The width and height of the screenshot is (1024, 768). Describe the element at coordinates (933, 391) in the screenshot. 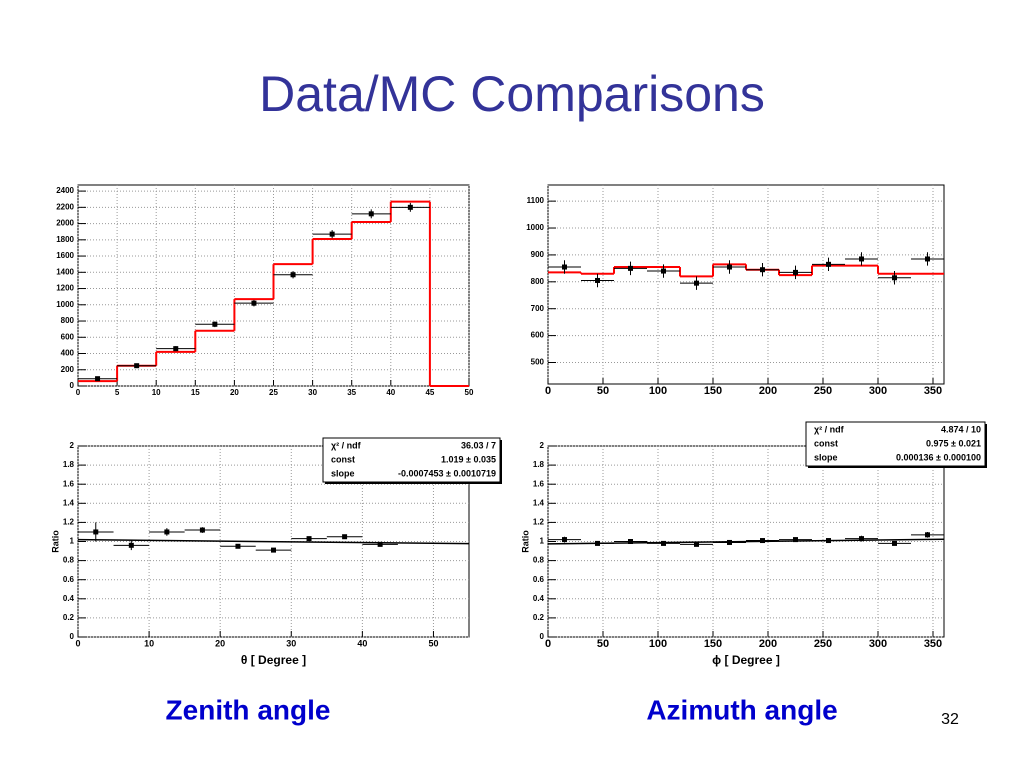

I see `x-tick-label: 350` at that location.